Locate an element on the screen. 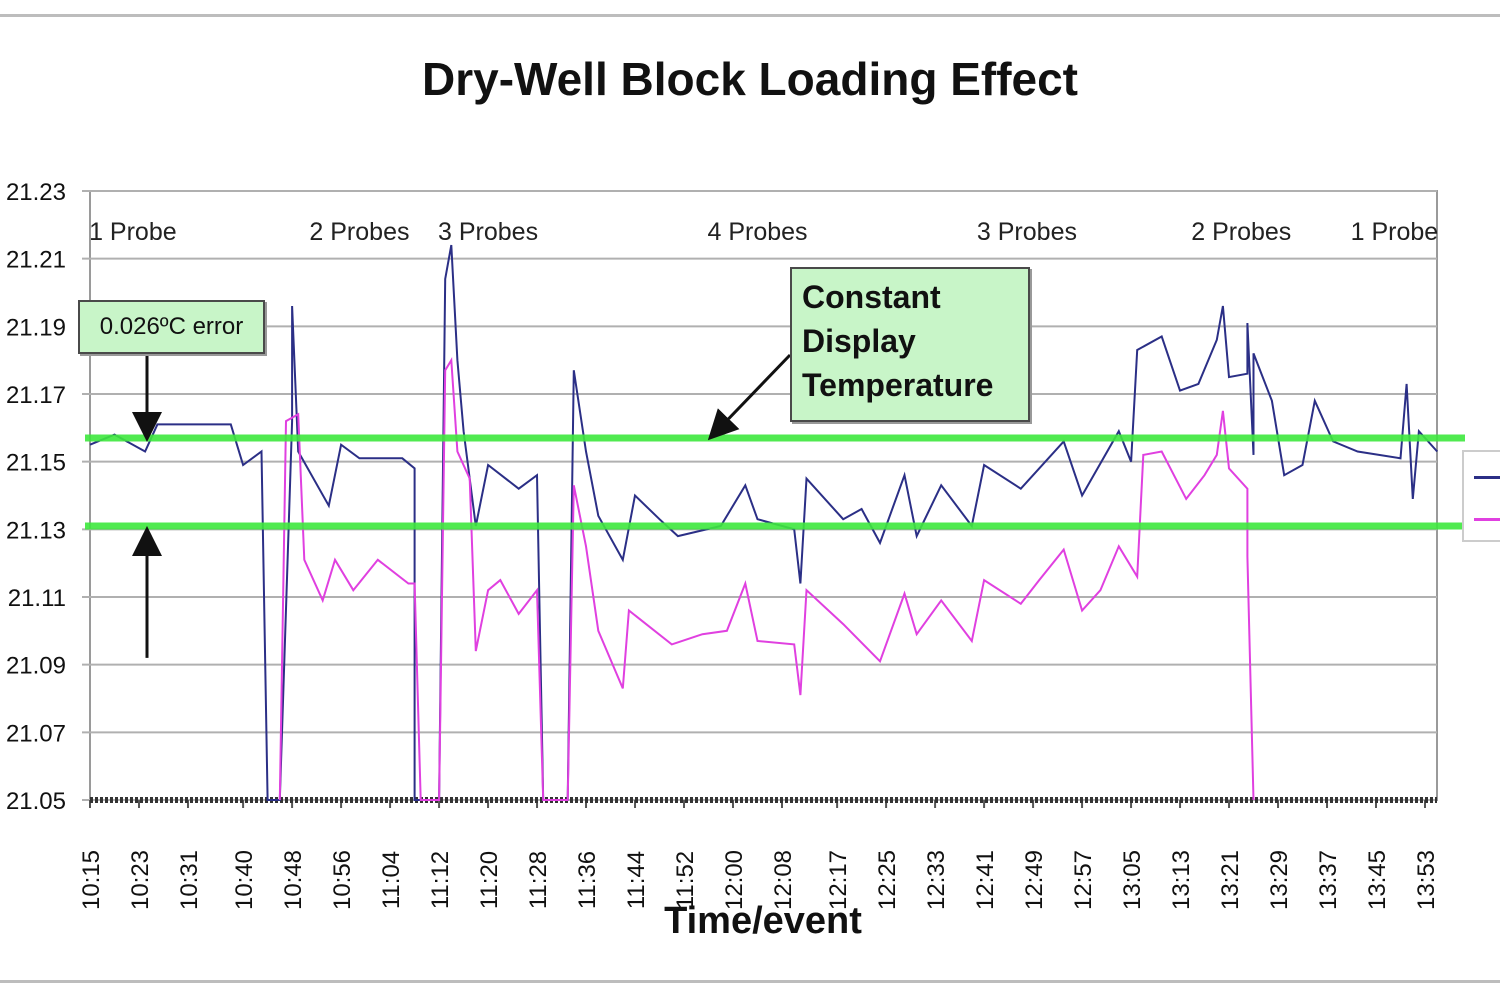  x-tick-label: 11:36 is located at coordinates (587, 880).